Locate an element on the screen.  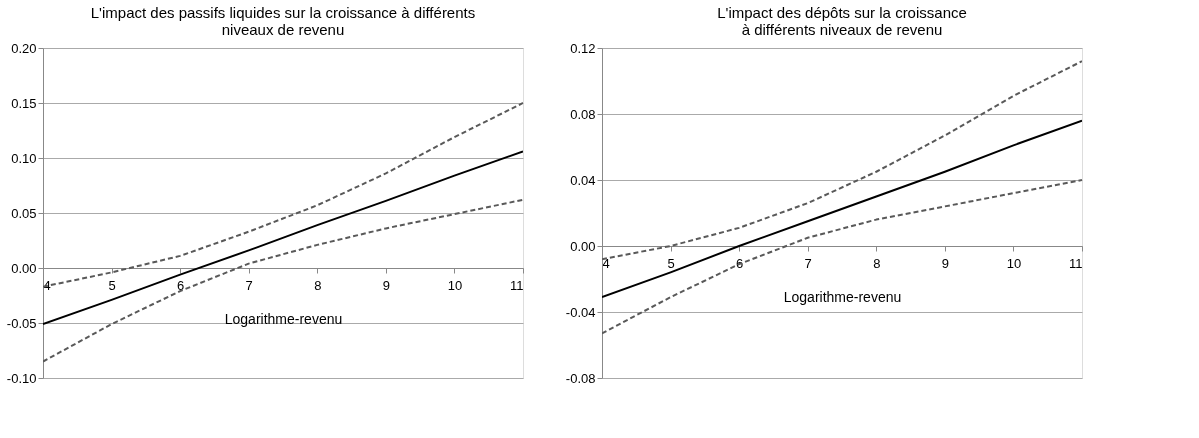
text: à différents niveaux de revenu is located at coordinates (842, 29).